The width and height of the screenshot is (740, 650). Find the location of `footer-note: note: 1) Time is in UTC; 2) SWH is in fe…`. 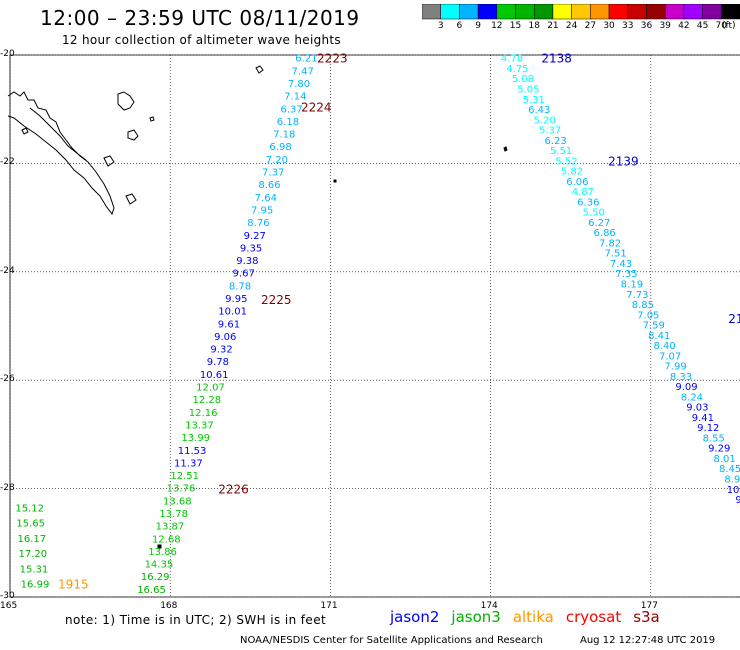

footer-note: note: 1) Time is in UTC; 2) SWH is in fe… is located at coordinates (196, 620).